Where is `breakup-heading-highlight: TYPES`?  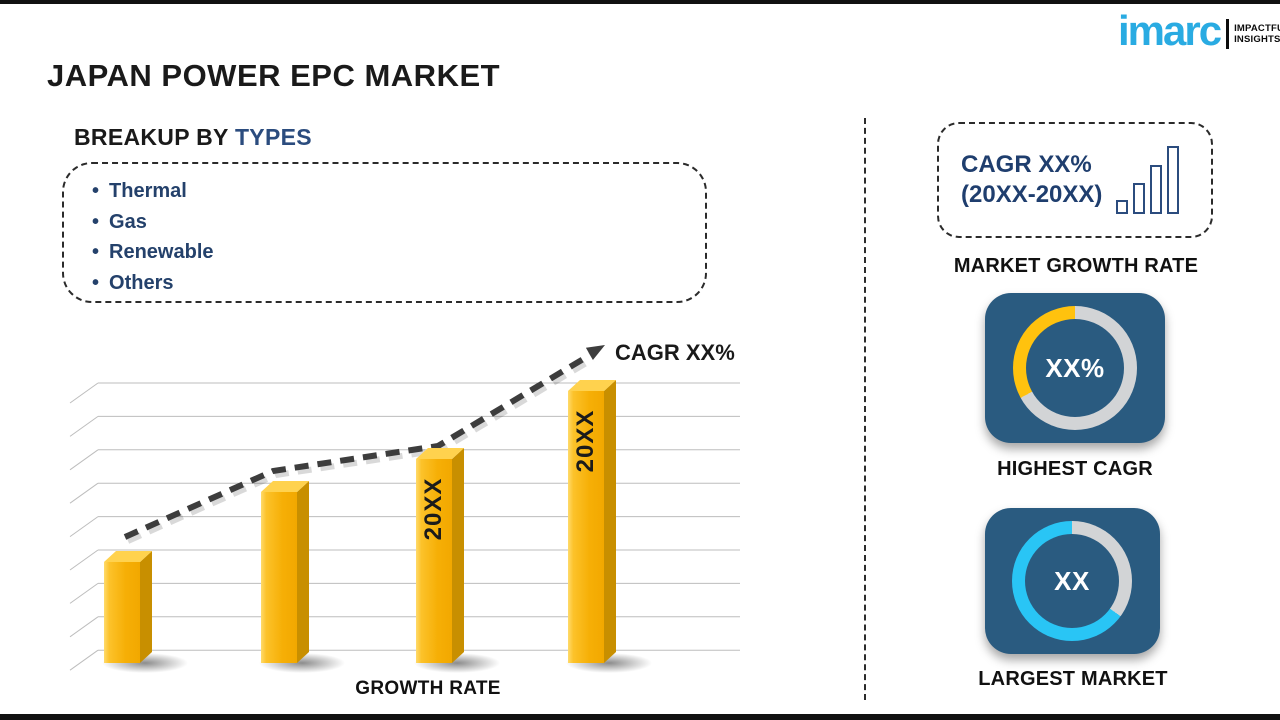 breakup-heading-highlight: TYPES is located at coordinates (273, 137).